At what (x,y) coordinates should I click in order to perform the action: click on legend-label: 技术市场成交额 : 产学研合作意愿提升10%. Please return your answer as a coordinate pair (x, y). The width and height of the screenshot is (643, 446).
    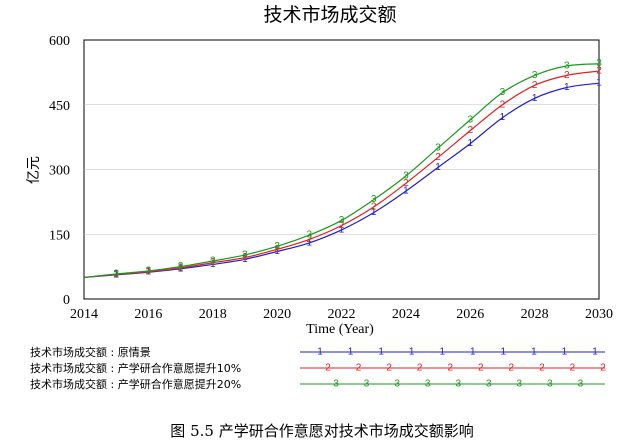
    Looking at the image, I should click on (135, 368).